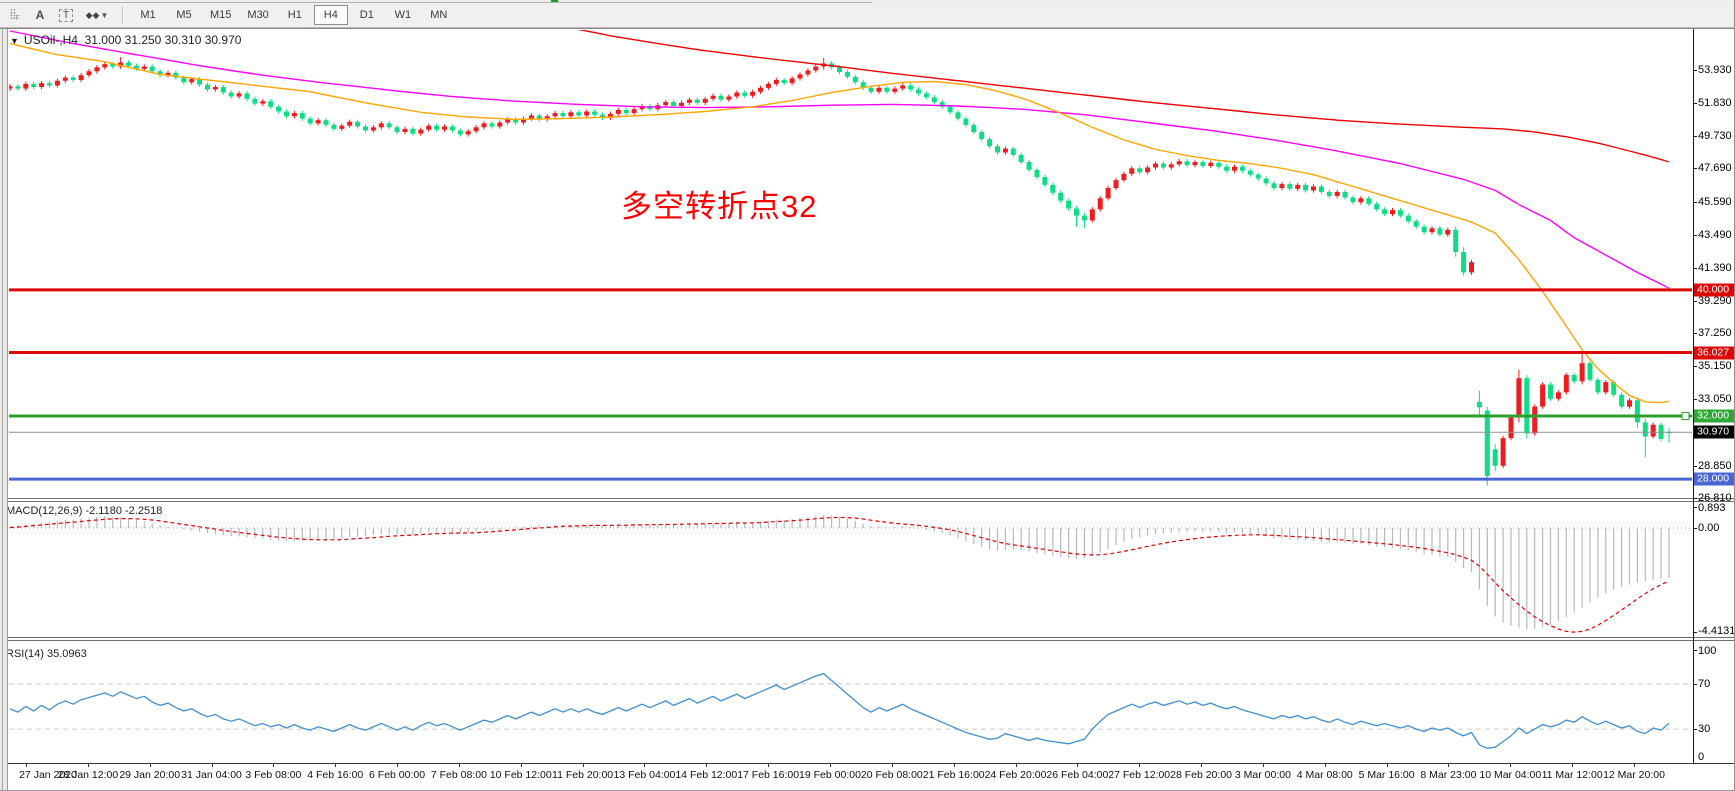 The image size is (1735, 791). I want to click on time-axis-label: 5 Mar 16:00, so click(1386, 775).